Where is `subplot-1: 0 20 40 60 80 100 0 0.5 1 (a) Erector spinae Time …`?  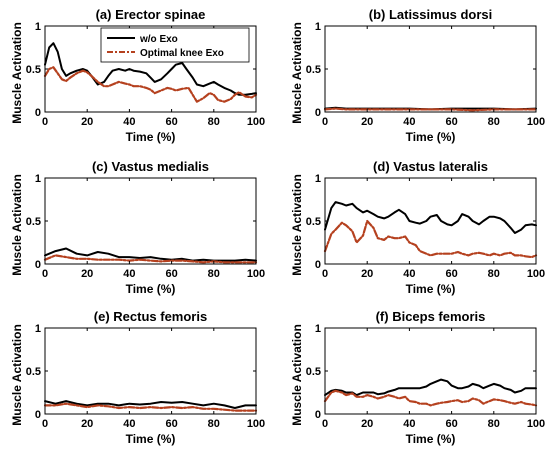 subplot-1: 0 20 40 60 80 100 0 0.5 1 (a) Erector spinae Time … is located at coordinates (137, 75).